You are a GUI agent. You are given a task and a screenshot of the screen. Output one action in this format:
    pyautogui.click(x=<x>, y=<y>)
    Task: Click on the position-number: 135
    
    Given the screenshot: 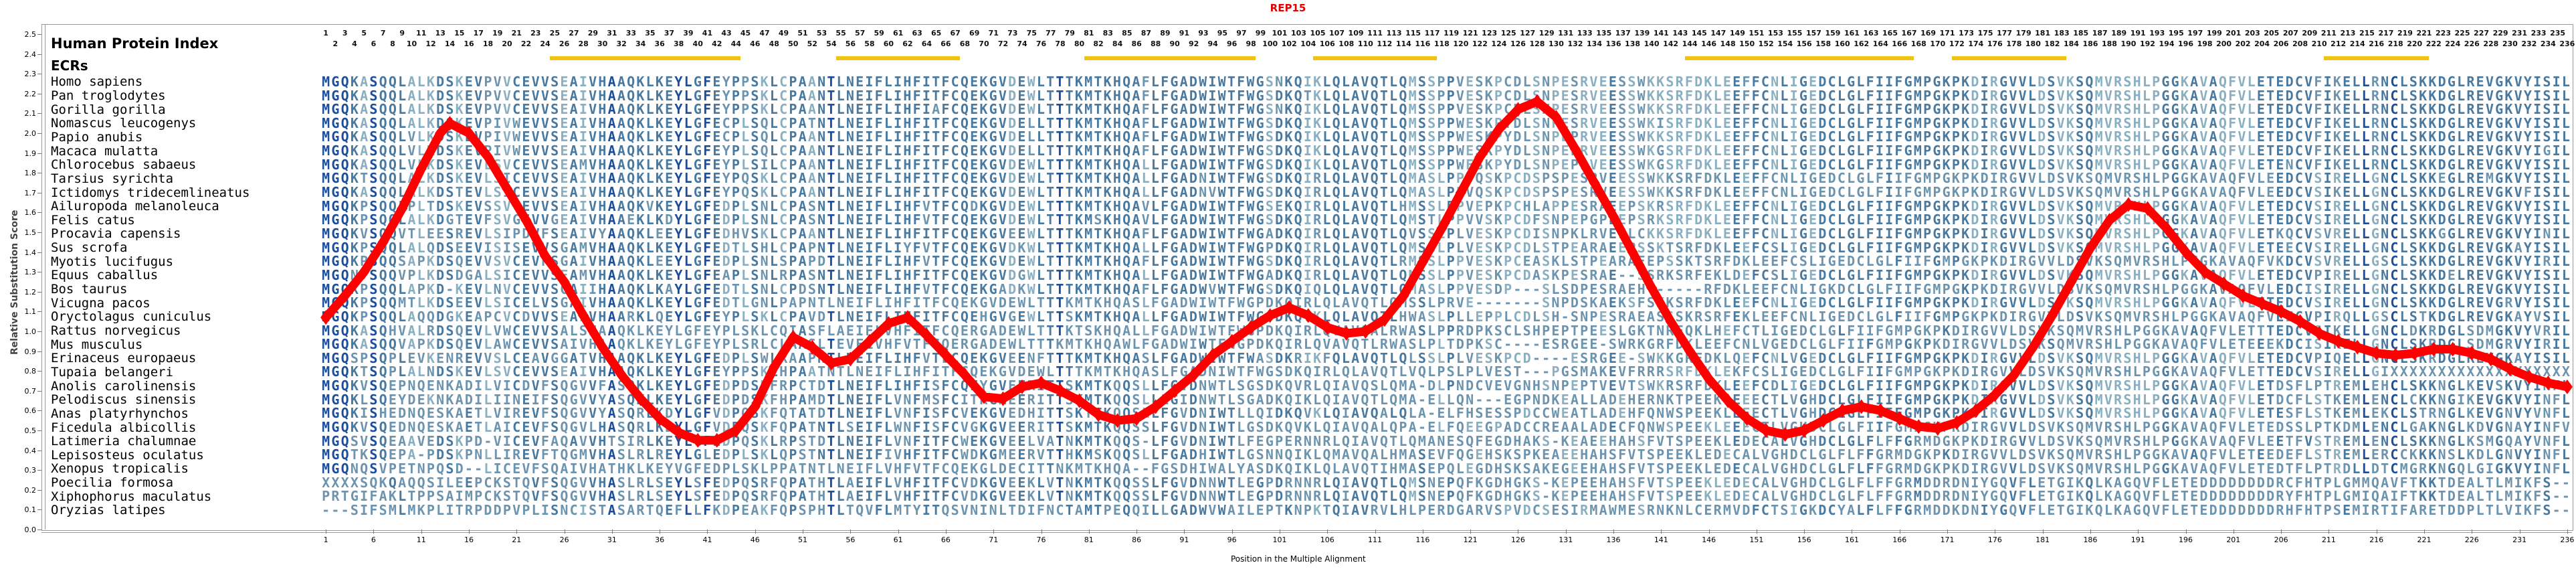 What is the action you would take?
    pyautogui.click(x=1604, y=33)
    